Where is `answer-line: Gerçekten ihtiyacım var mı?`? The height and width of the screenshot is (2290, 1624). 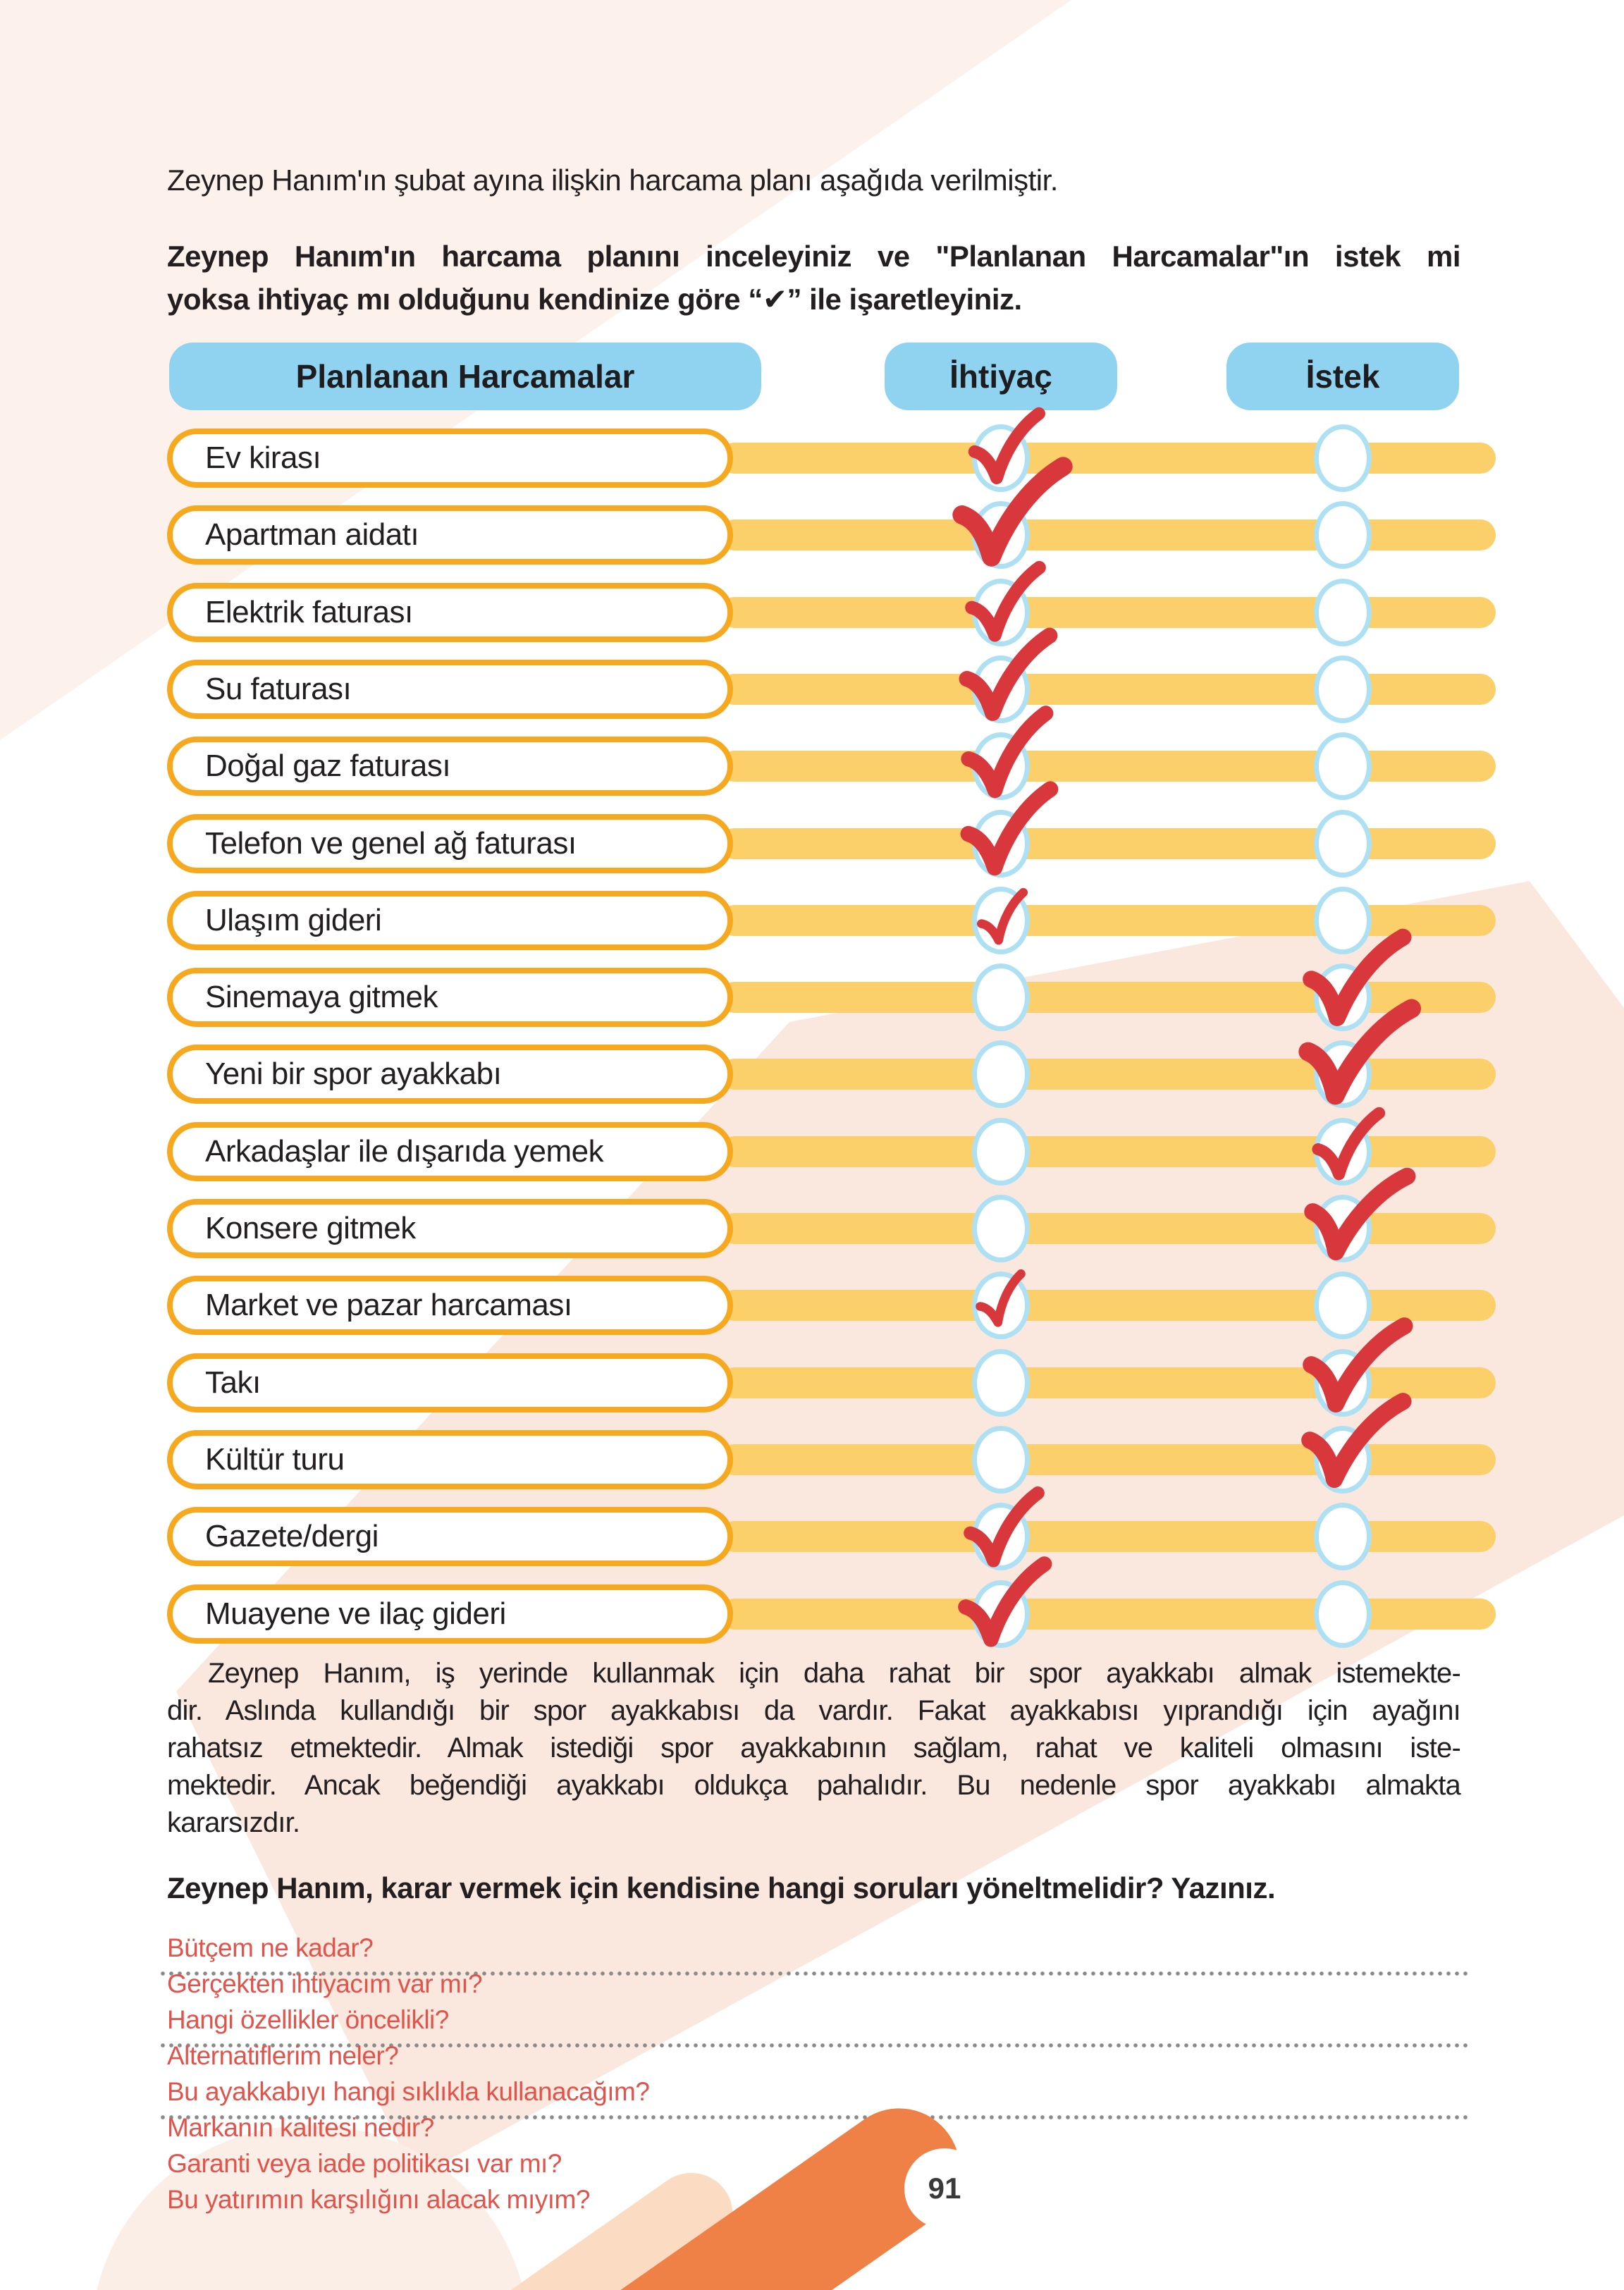 answer-line: Gerçekten ihtiyacım var mı? is located at coordinates (325, 1984).